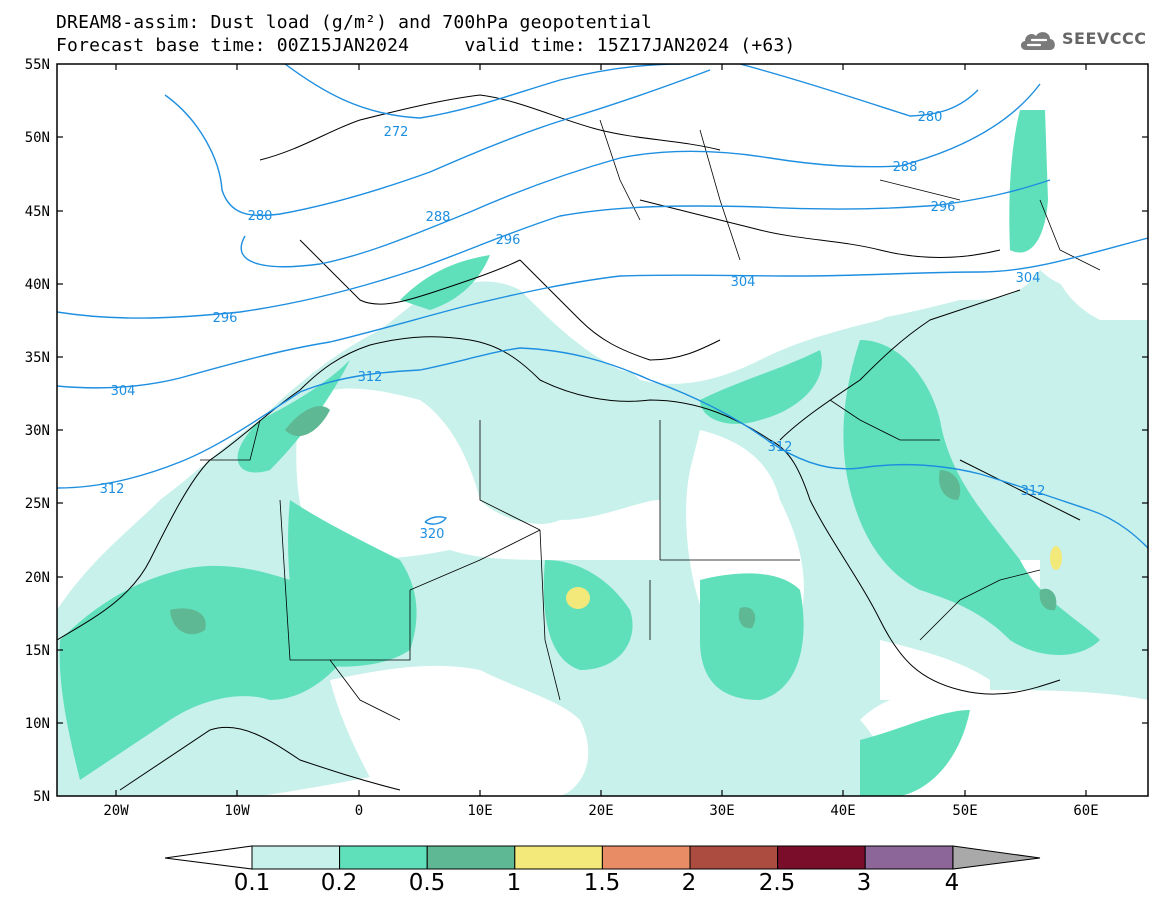 The image size is (1165, 907). What do you see at coordinates (37, 504) in the screenshot?
I see `lat-tick-label: 25N` at bounding box center [37, 504].